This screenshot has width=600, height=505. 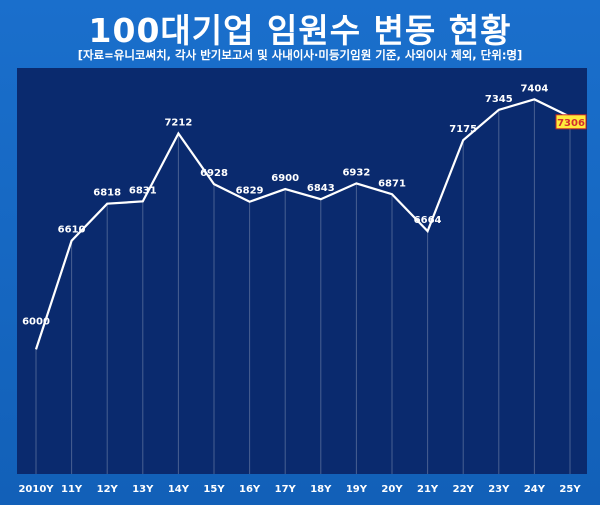 I want to click on x-tick-label: 23Y, so click(x=499, y=489).